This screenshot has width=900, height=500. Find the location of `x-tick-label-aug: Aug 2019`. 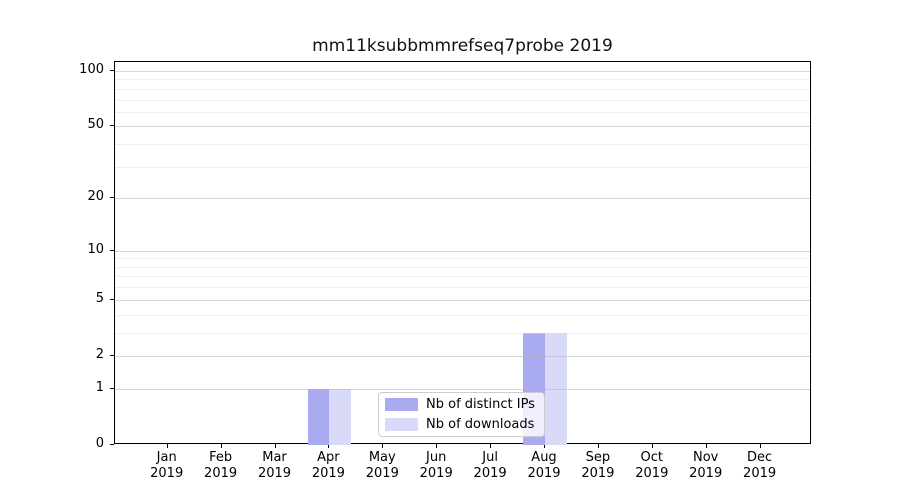

x-tick-label-aug: Aug 2019 is located at coordinates (544, 465).